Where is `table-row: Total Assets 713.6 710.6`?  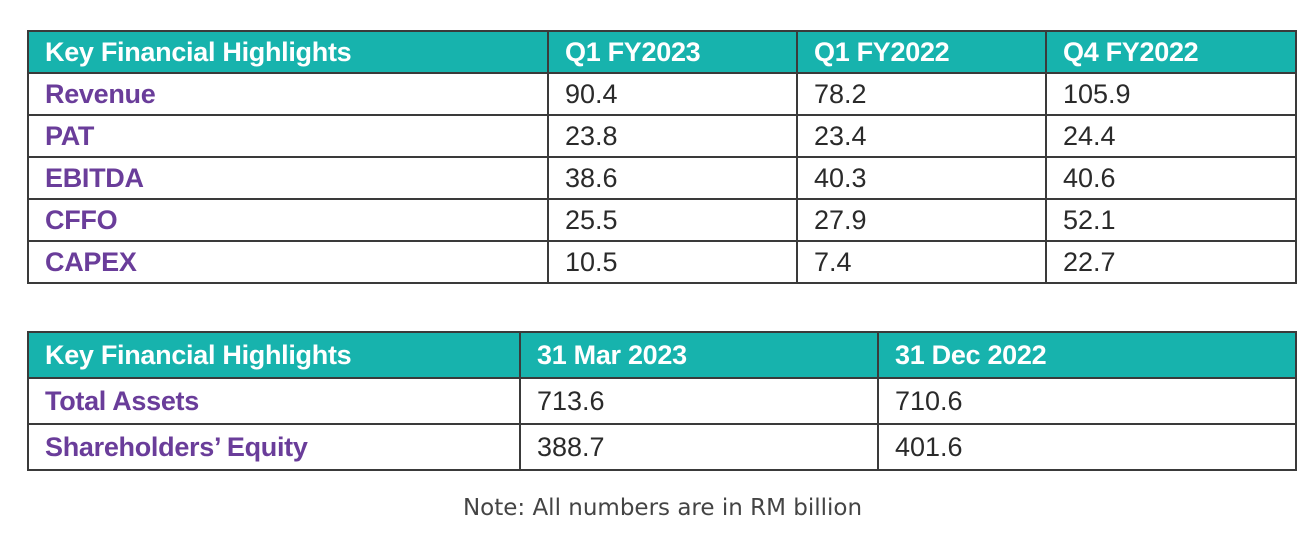 table-row: Total Assets 713.6 710.6 is located at coordinates (662, 401).